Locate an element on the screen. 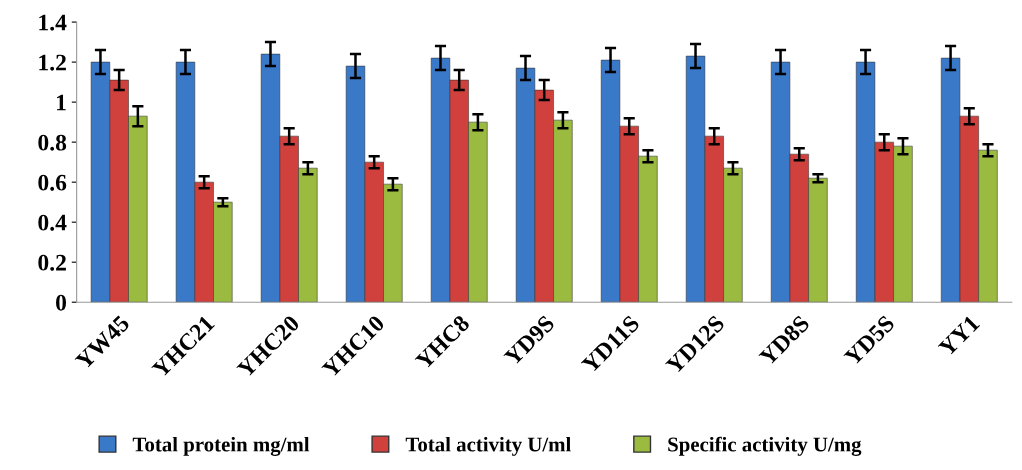 This screenshot has height=470, width=1022. legend-label: Total protein mg/ml is located at coordinates (221, 446).